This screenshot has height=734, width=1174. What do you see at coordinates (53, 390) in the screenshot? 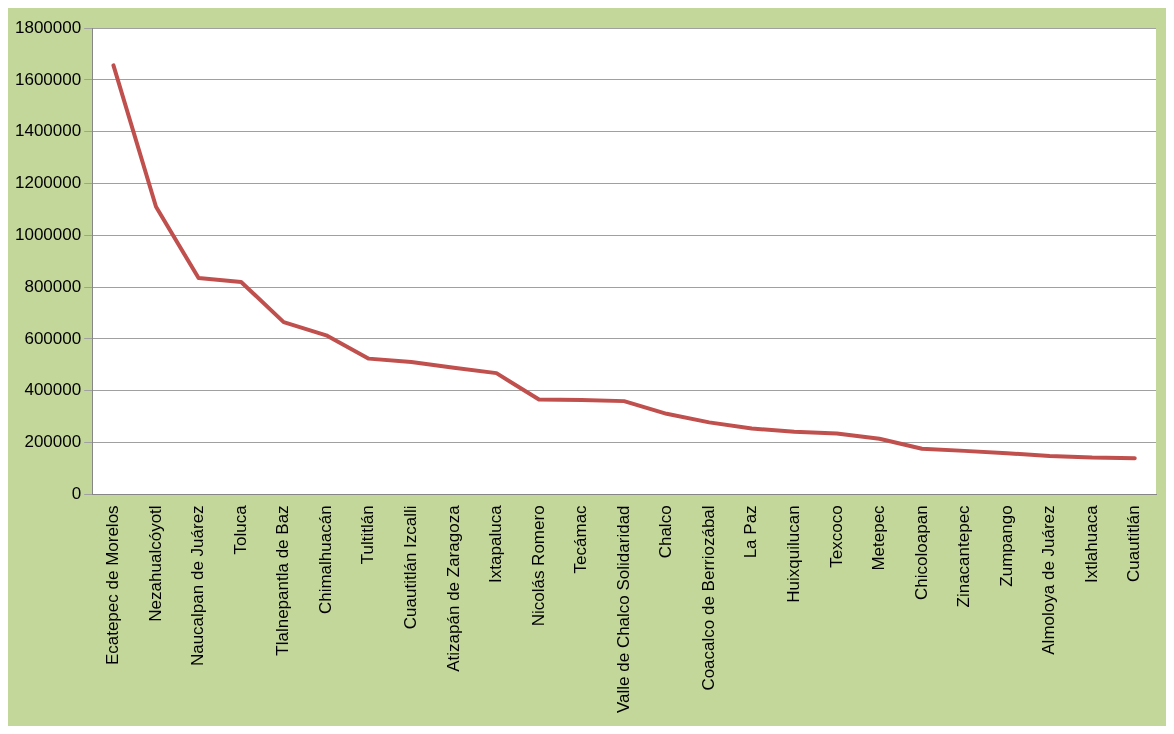
I see `y-tick-label: 400000` at bounding box center [53, 390].